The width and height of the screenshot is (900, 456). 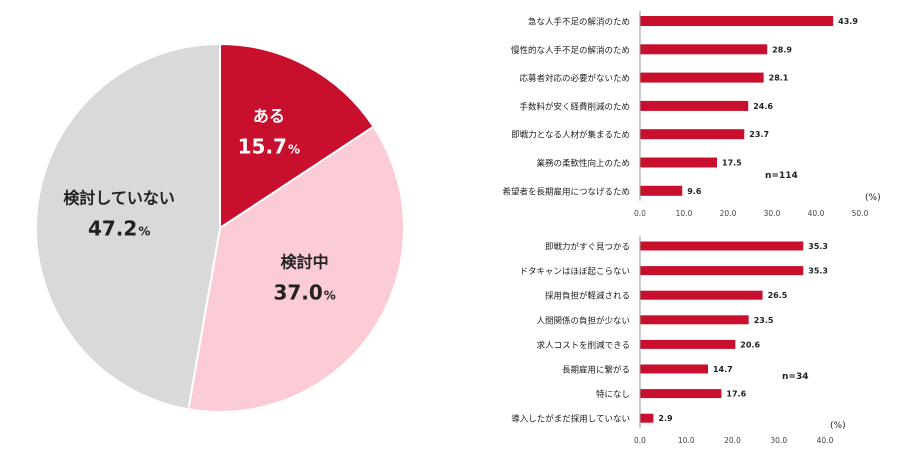 What do you see at coordinates (732, 163) in the screenshot?
I see `bar-value-label: 17.5` at bounding box center [732, 163].